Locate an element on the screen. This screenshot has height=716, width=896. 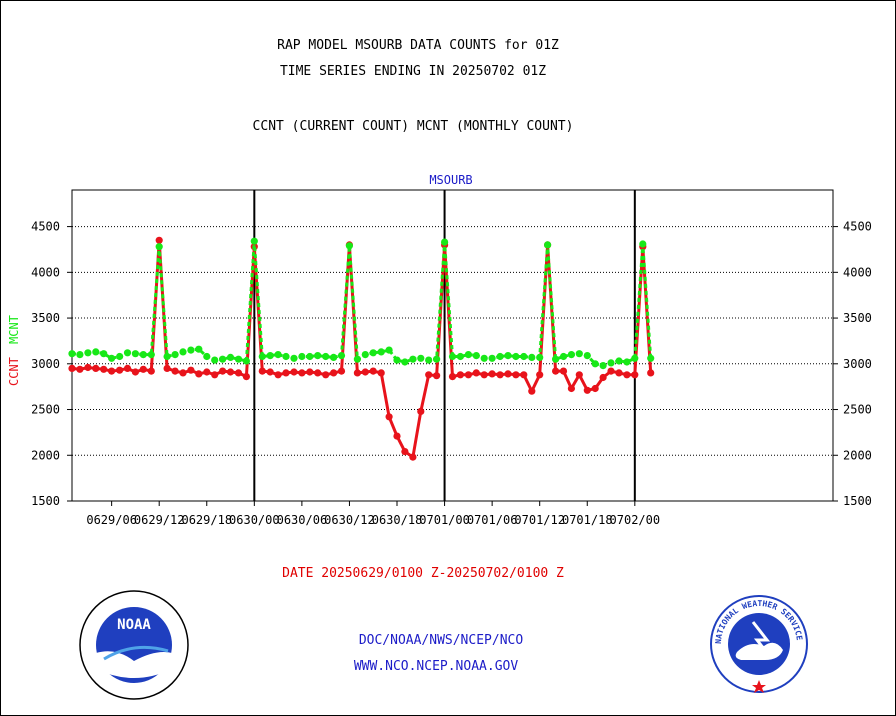
x-tick-label: 0630/12 is located at coordinates (349, 520).